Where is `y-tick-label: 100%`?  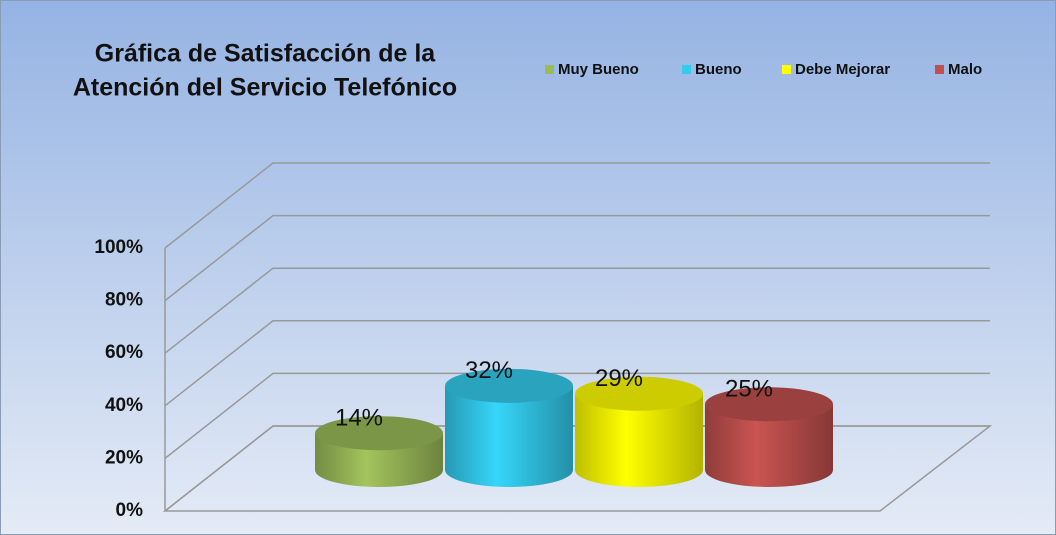
y-tick-label: 100% is located at coordinates (118, 247).